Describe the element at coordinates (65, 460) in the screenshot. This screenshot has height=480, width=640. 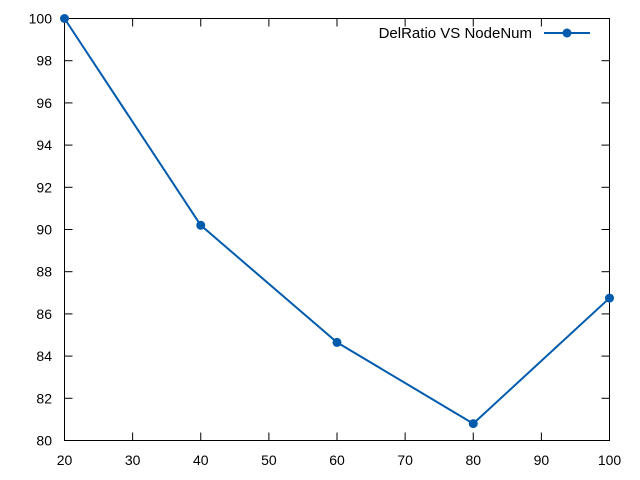
I see `x-tick-label: 20` at that location.